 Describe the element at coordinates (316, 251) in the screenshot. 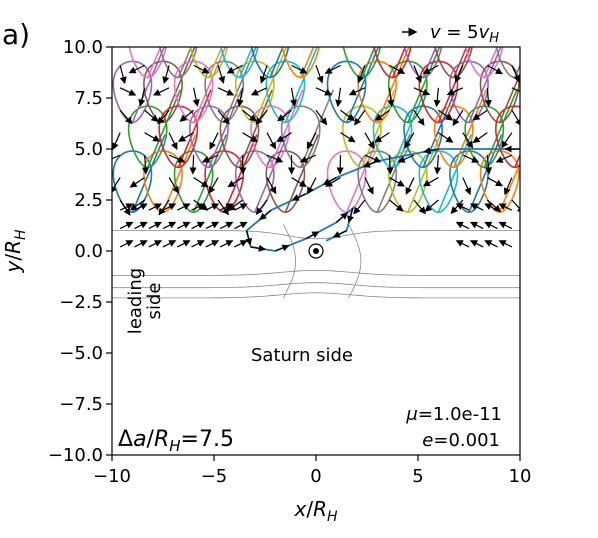

I see `hill-body` at that location.